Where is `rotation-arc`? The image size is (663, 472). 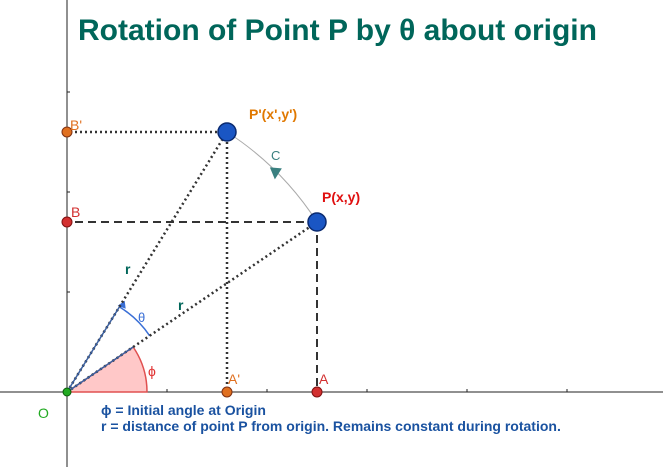 rotation-arc is located at coordinates (272, 177).